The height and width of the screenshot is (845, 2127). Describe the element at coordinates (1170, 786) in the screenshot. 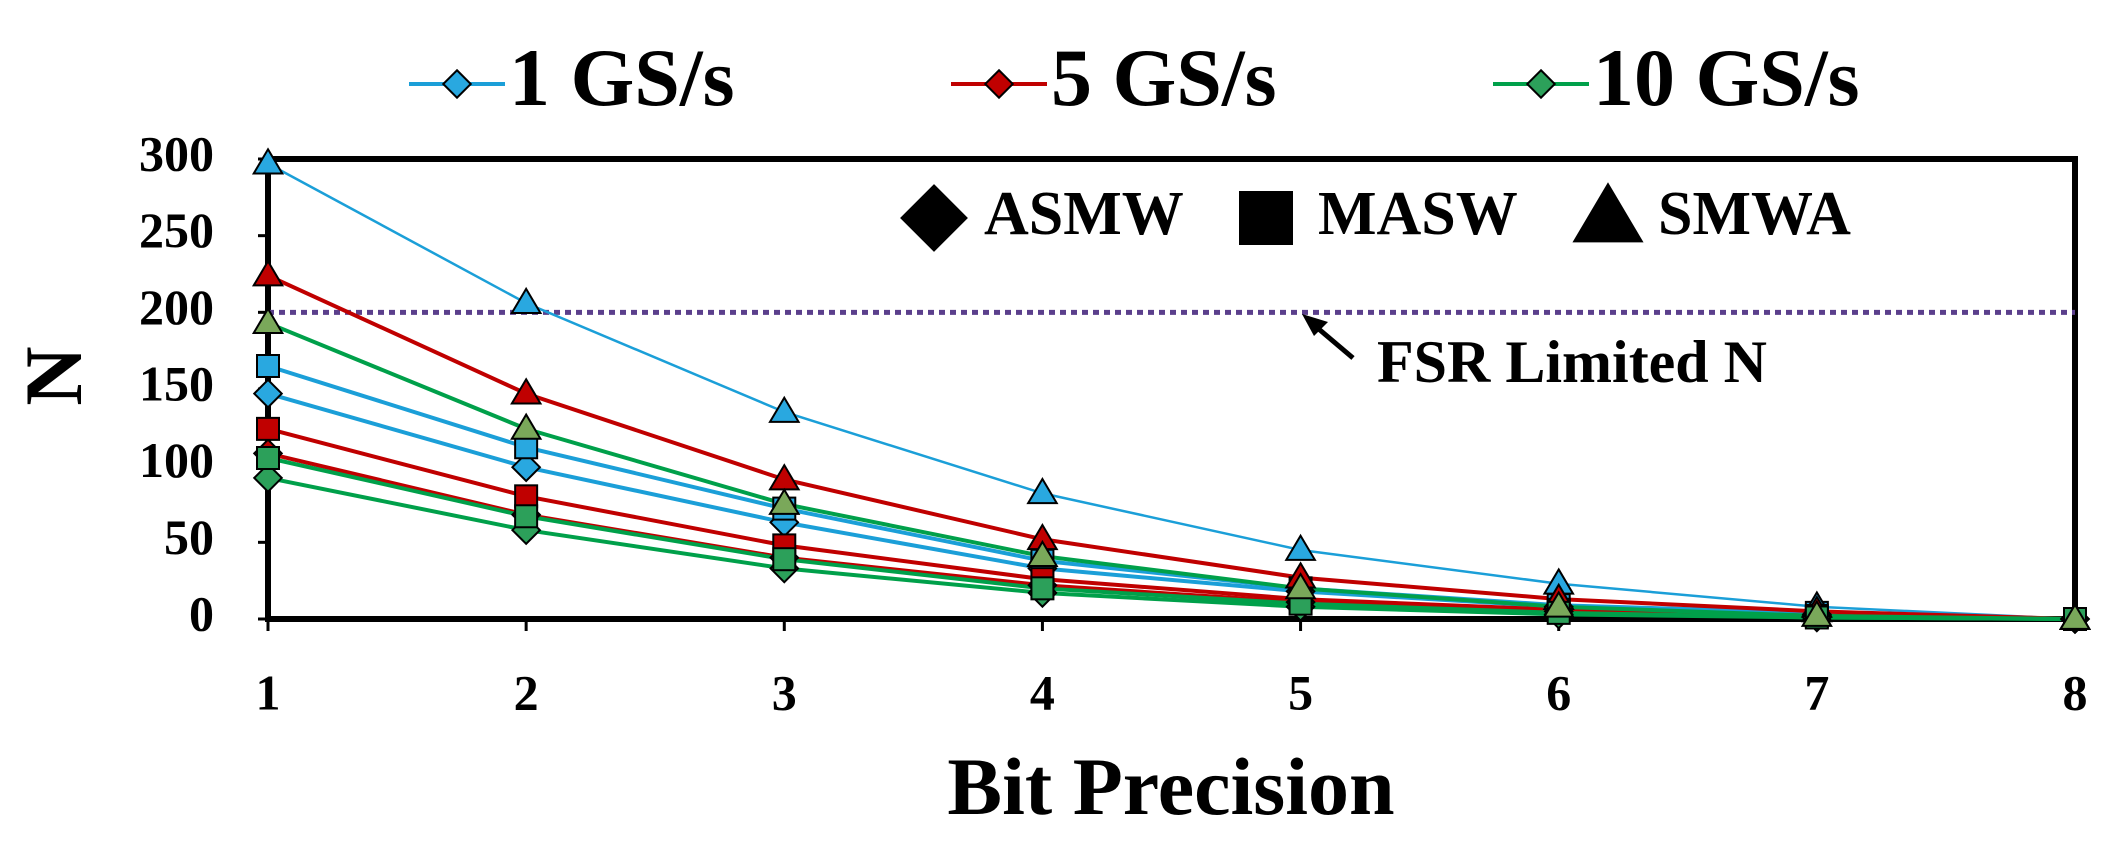

I see `x-axis-label: Bit Precision` at that location.